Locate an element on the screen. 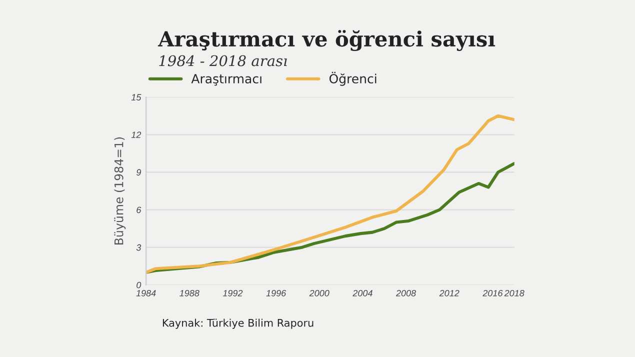 Image resolution: width=635 pixels, height=357 pixels. chart-title: Araştırmacı ve öğrenci sayısı is located at coordinates (327, 41).